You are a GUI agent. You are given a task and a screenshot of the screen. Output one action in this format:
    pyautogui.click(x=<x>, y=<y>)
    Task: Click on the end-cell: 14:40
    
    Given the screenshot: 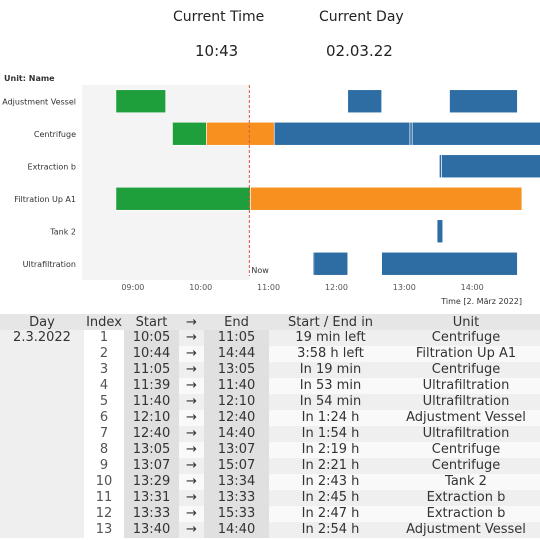 What is the action you would take?
    pyautogui.click(x=236, y=434)
    